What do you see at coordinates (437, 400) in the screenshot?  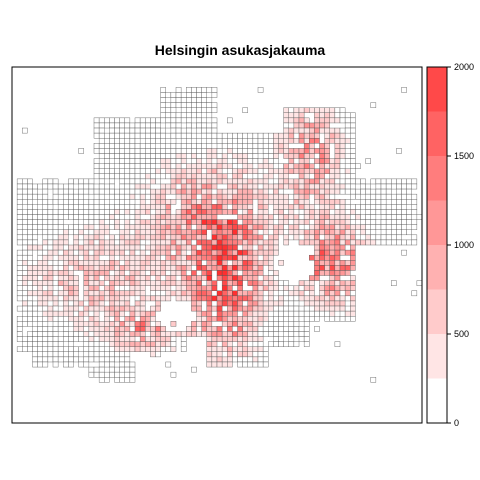 I see `legend-swatch` at bounding box center [437, 400].